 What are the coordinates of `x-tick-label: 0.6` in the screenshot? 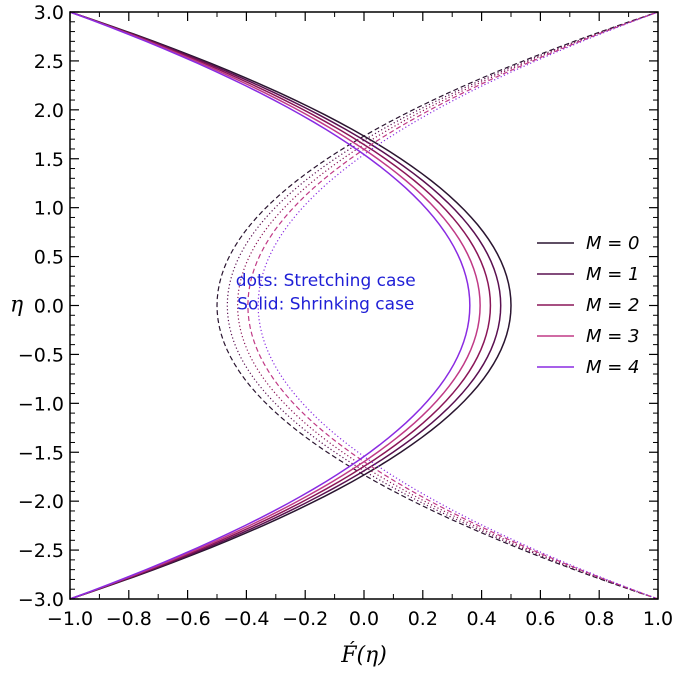 It's located at (540, 619).